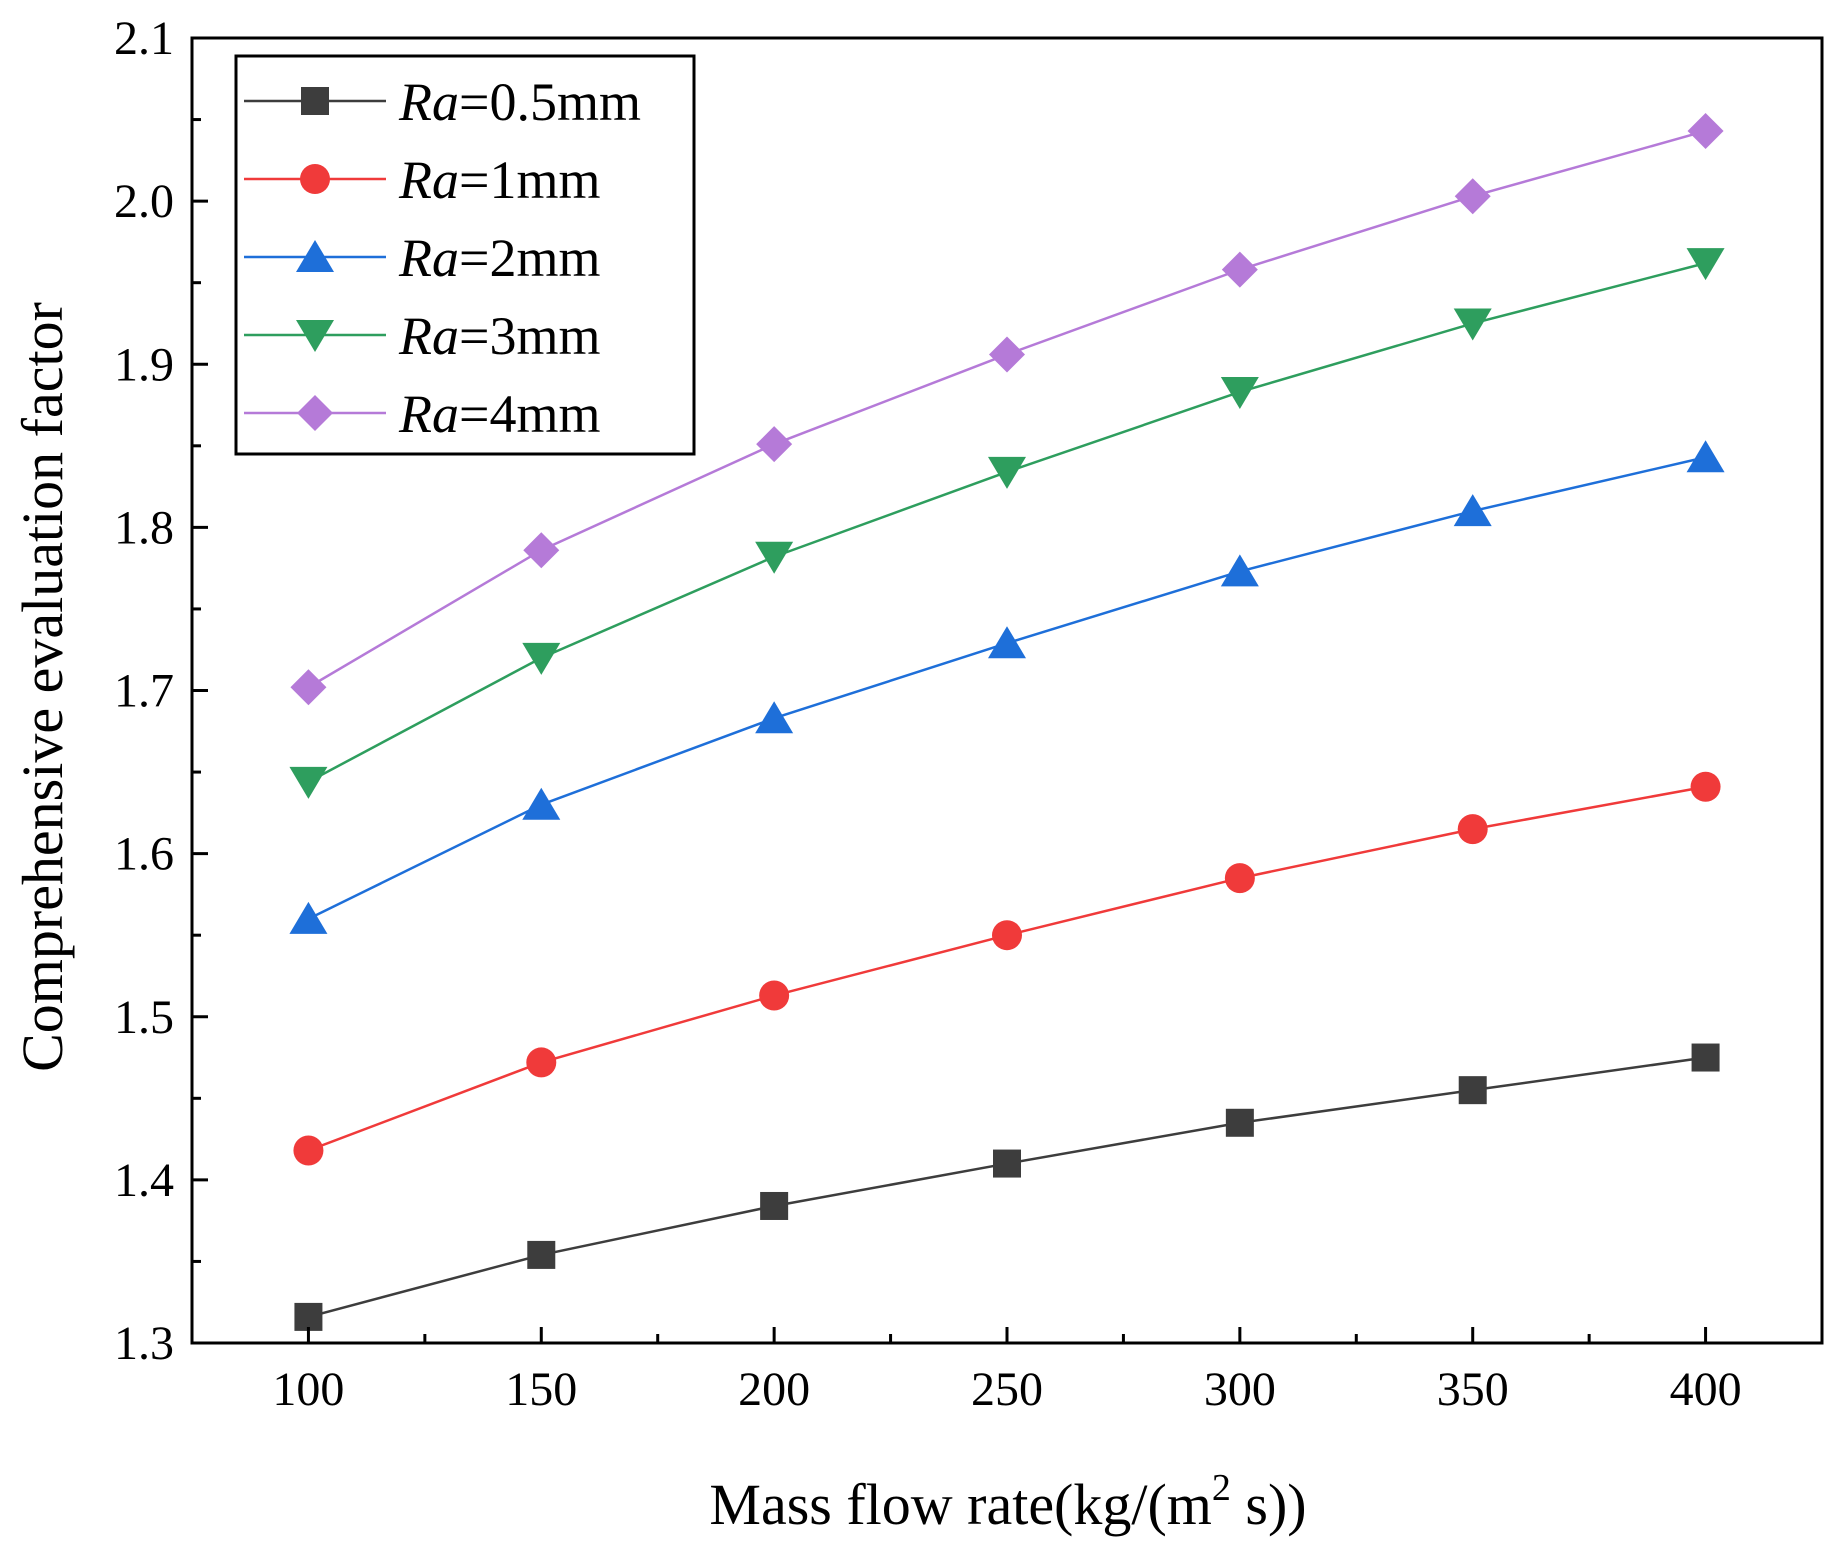 The width and height of the screenshot is (1834, 1556). Describe the element at coordinates (1007, 1187) in the screenshot. I see `series-line` at that location.